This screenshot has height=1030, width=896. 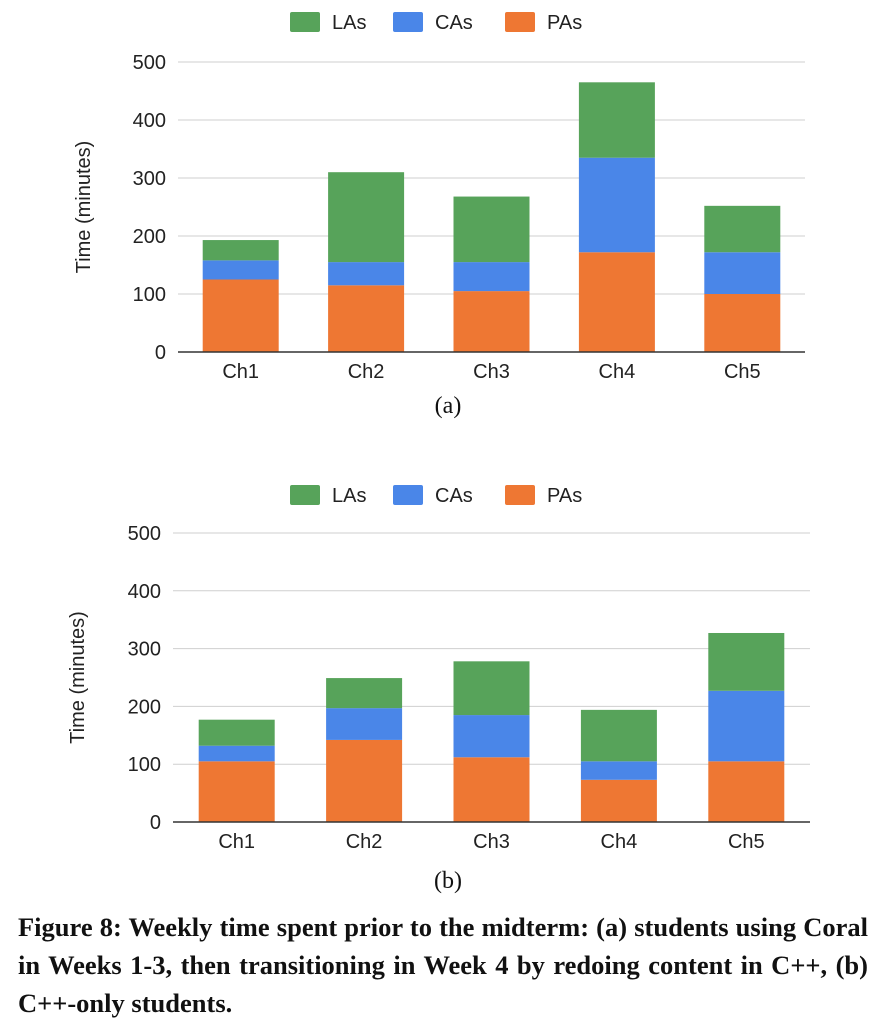 What do you see at coordinates (448, 881) in the screenshot?
I see `chart-sublabel: (b)` at bounding box center [448, 881].